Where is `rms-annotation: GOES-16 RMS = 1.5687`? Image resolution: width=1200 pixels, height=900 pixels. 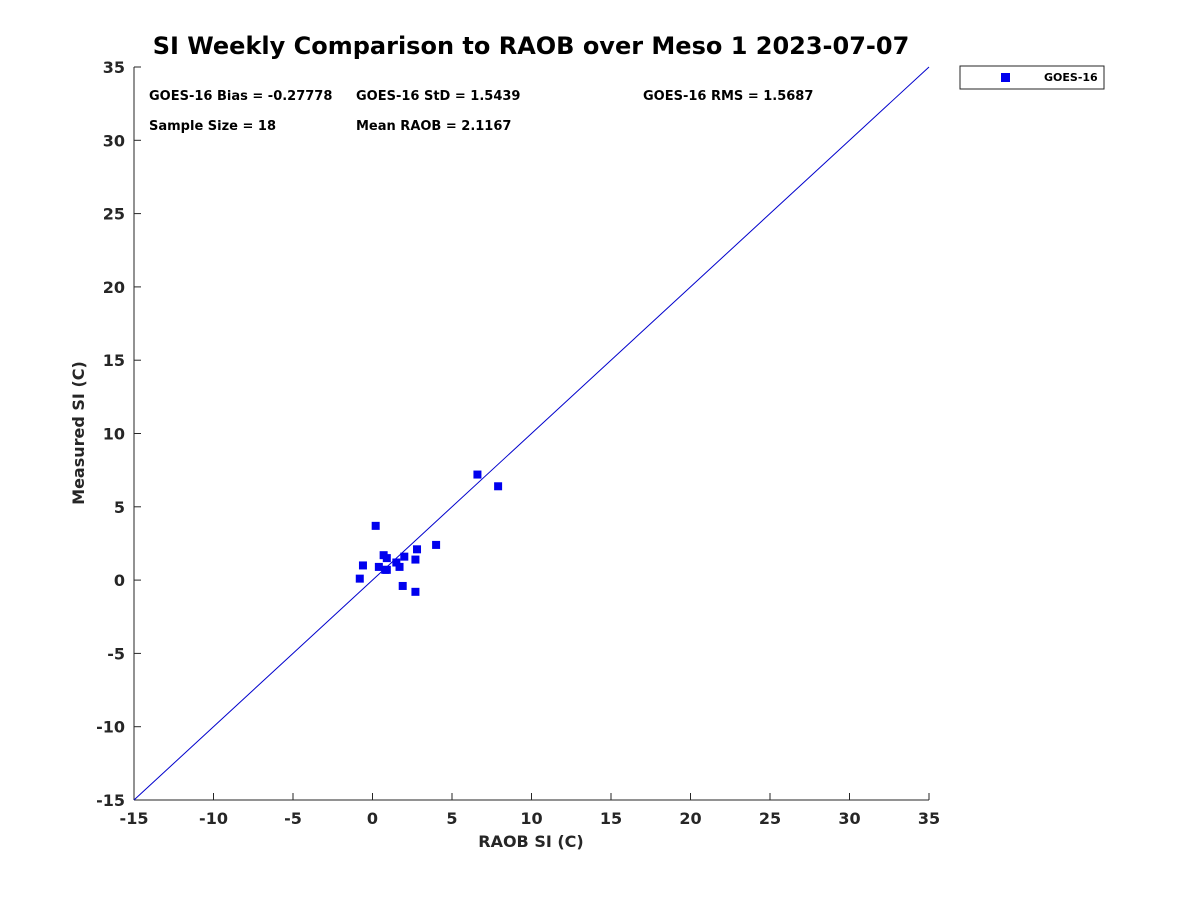 rms-annotation: GOES-16 RMS = 1.5687 is located at coordinates (728, 96).